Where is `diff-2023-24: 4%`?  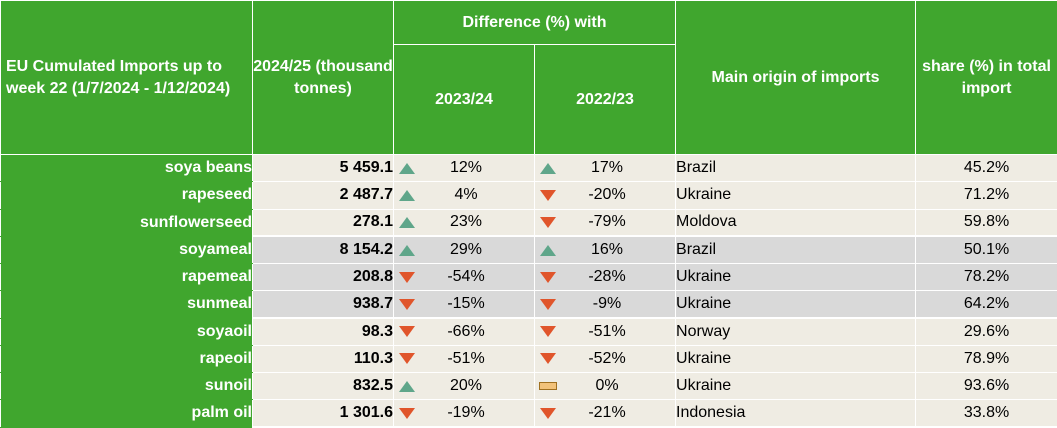 diff-2023-24: 4% is located at coordinates (464, 195).